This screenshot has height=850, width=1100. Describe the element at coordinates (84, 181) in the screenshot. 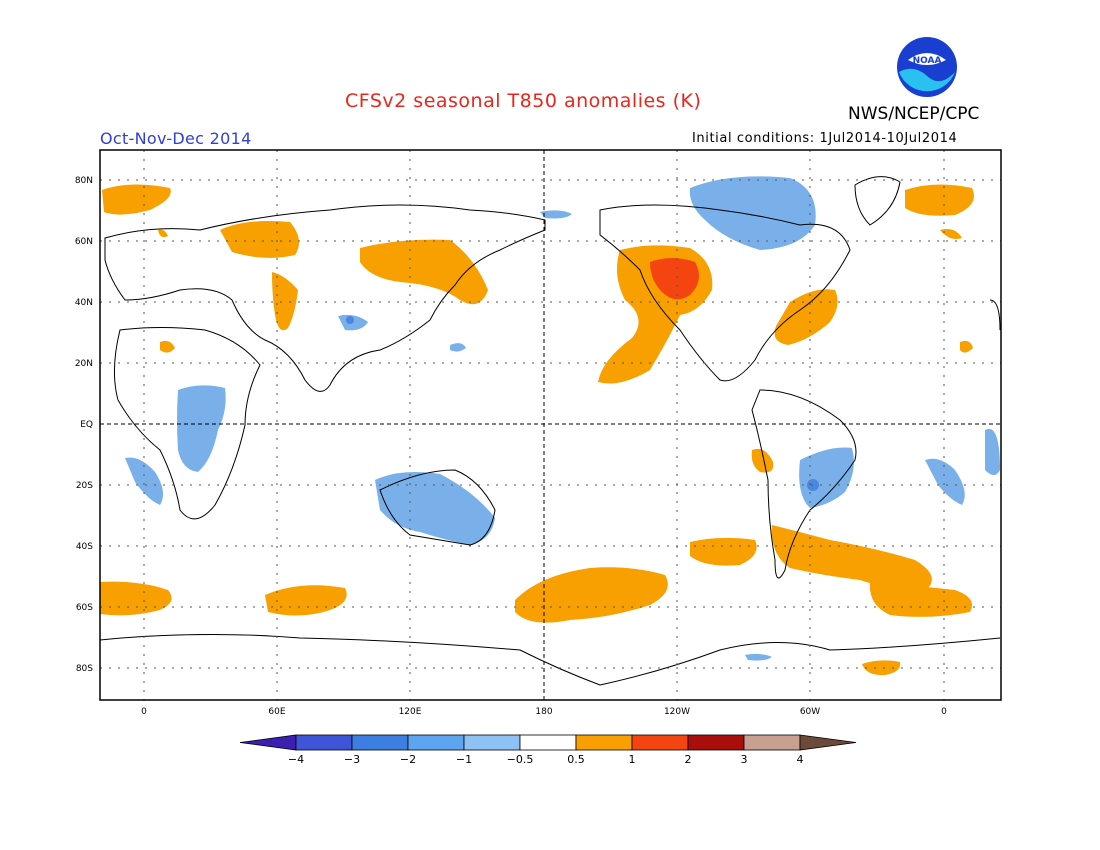

I see `lat-label: 80N` at that location.